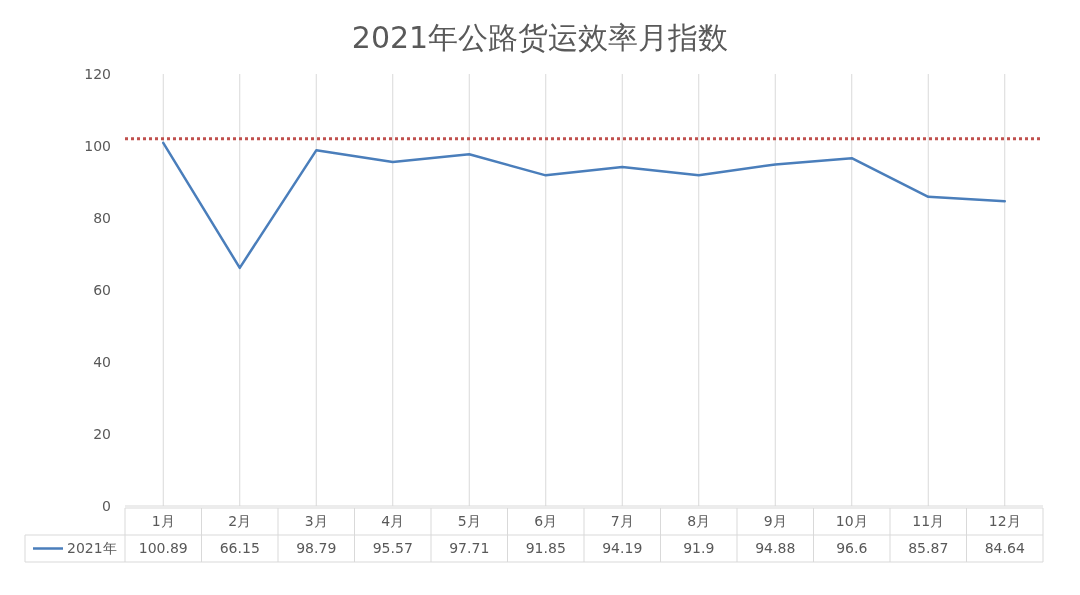 The width and height of the screenshot is (1080, 595). Describe the element at coordinates (622, 521) in the screenshot. I see `x-tick-label: 7月` at that location.